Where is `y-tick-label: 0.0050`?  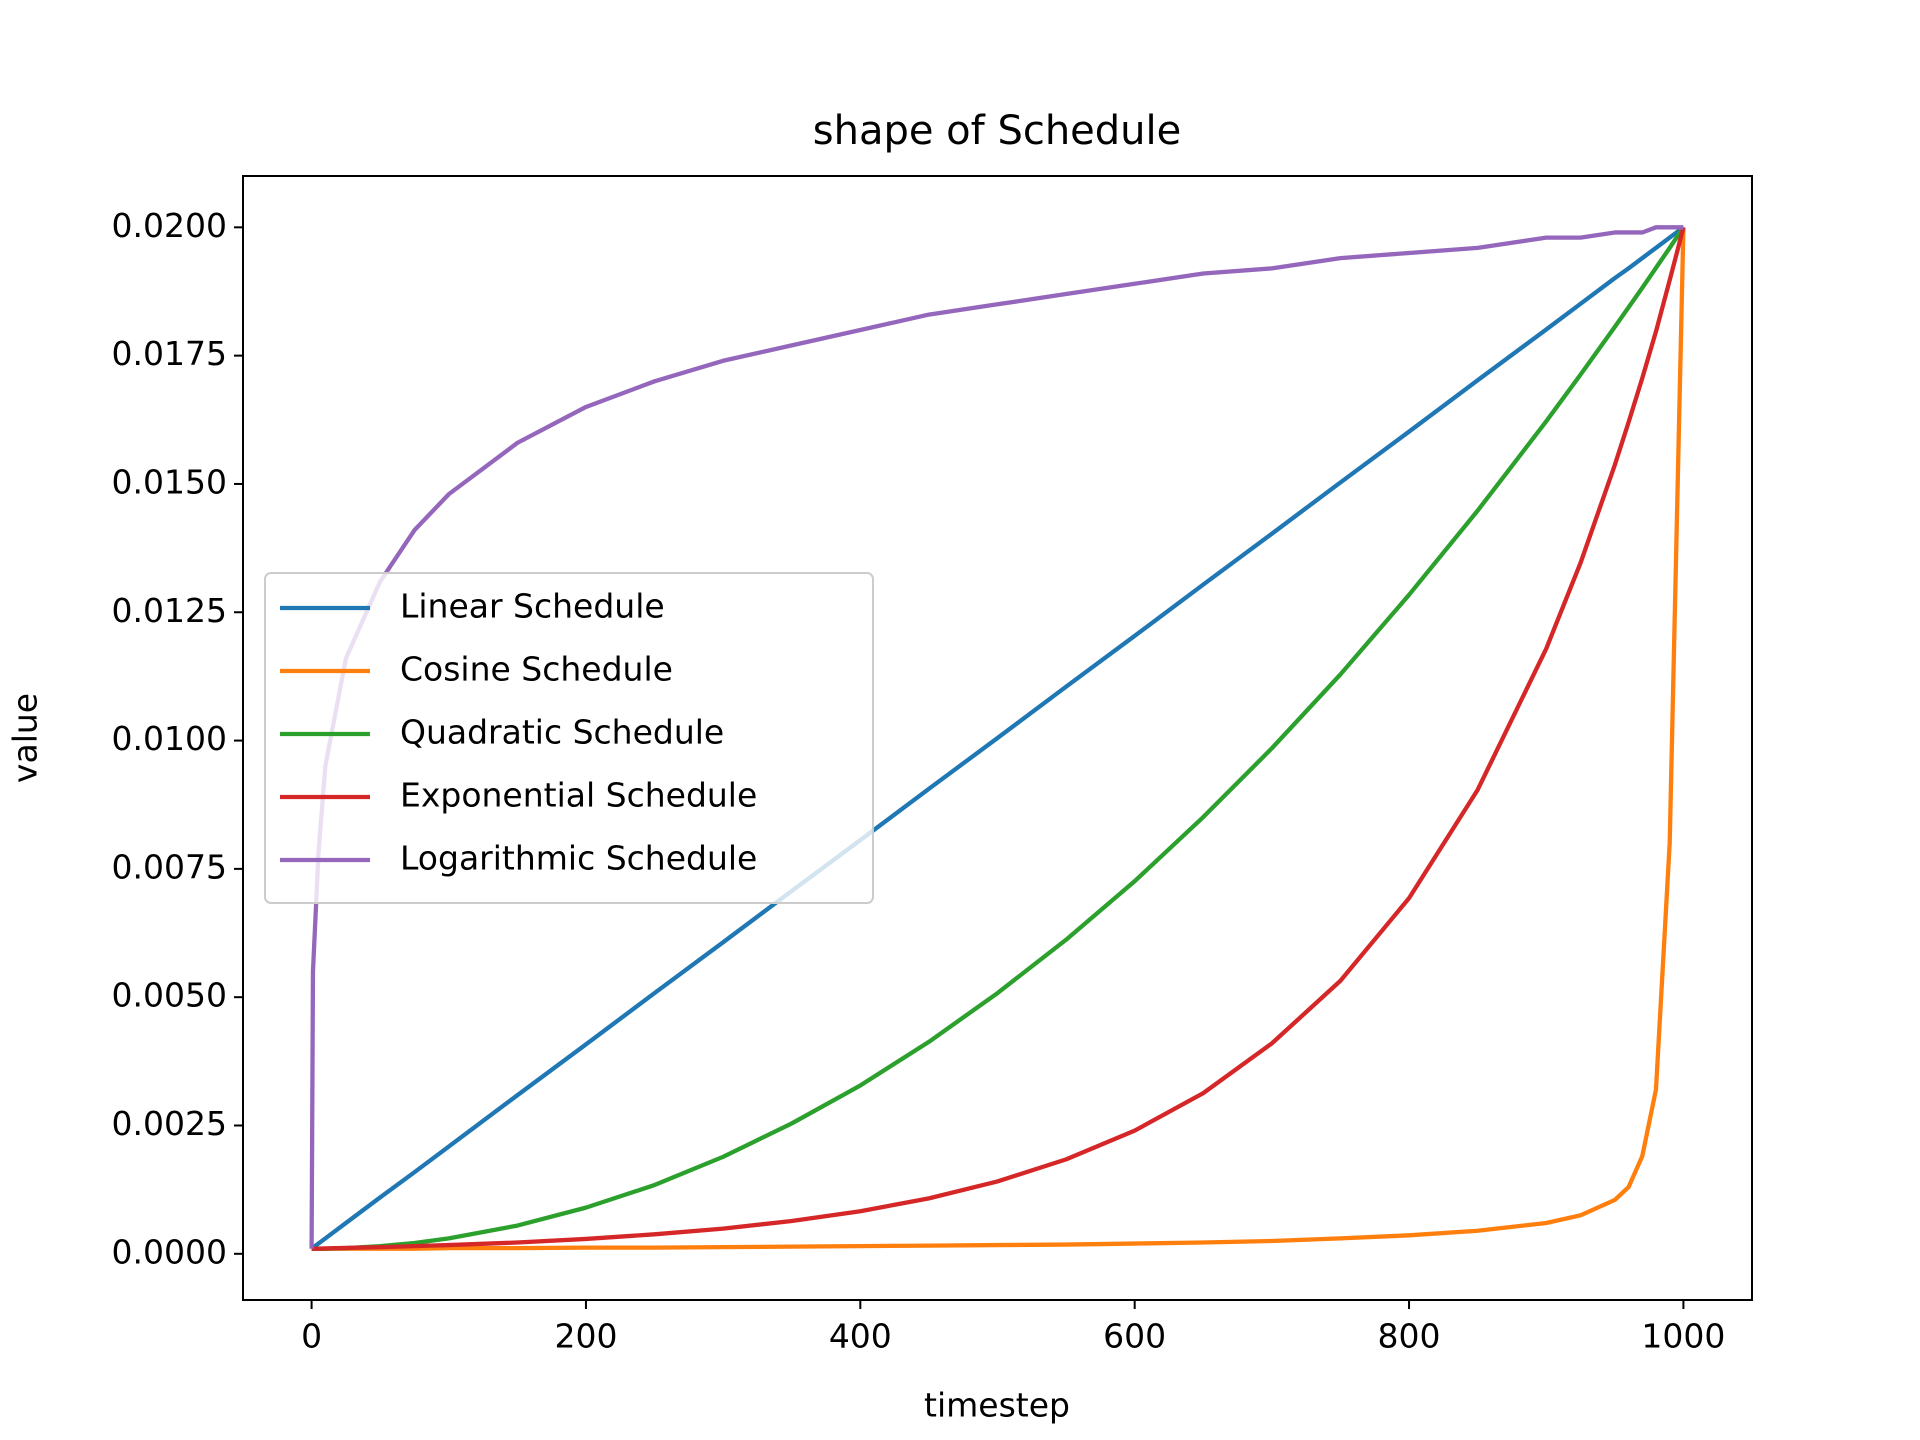
y-tick-label: 0.0050 is located at coordinates (169, 995).